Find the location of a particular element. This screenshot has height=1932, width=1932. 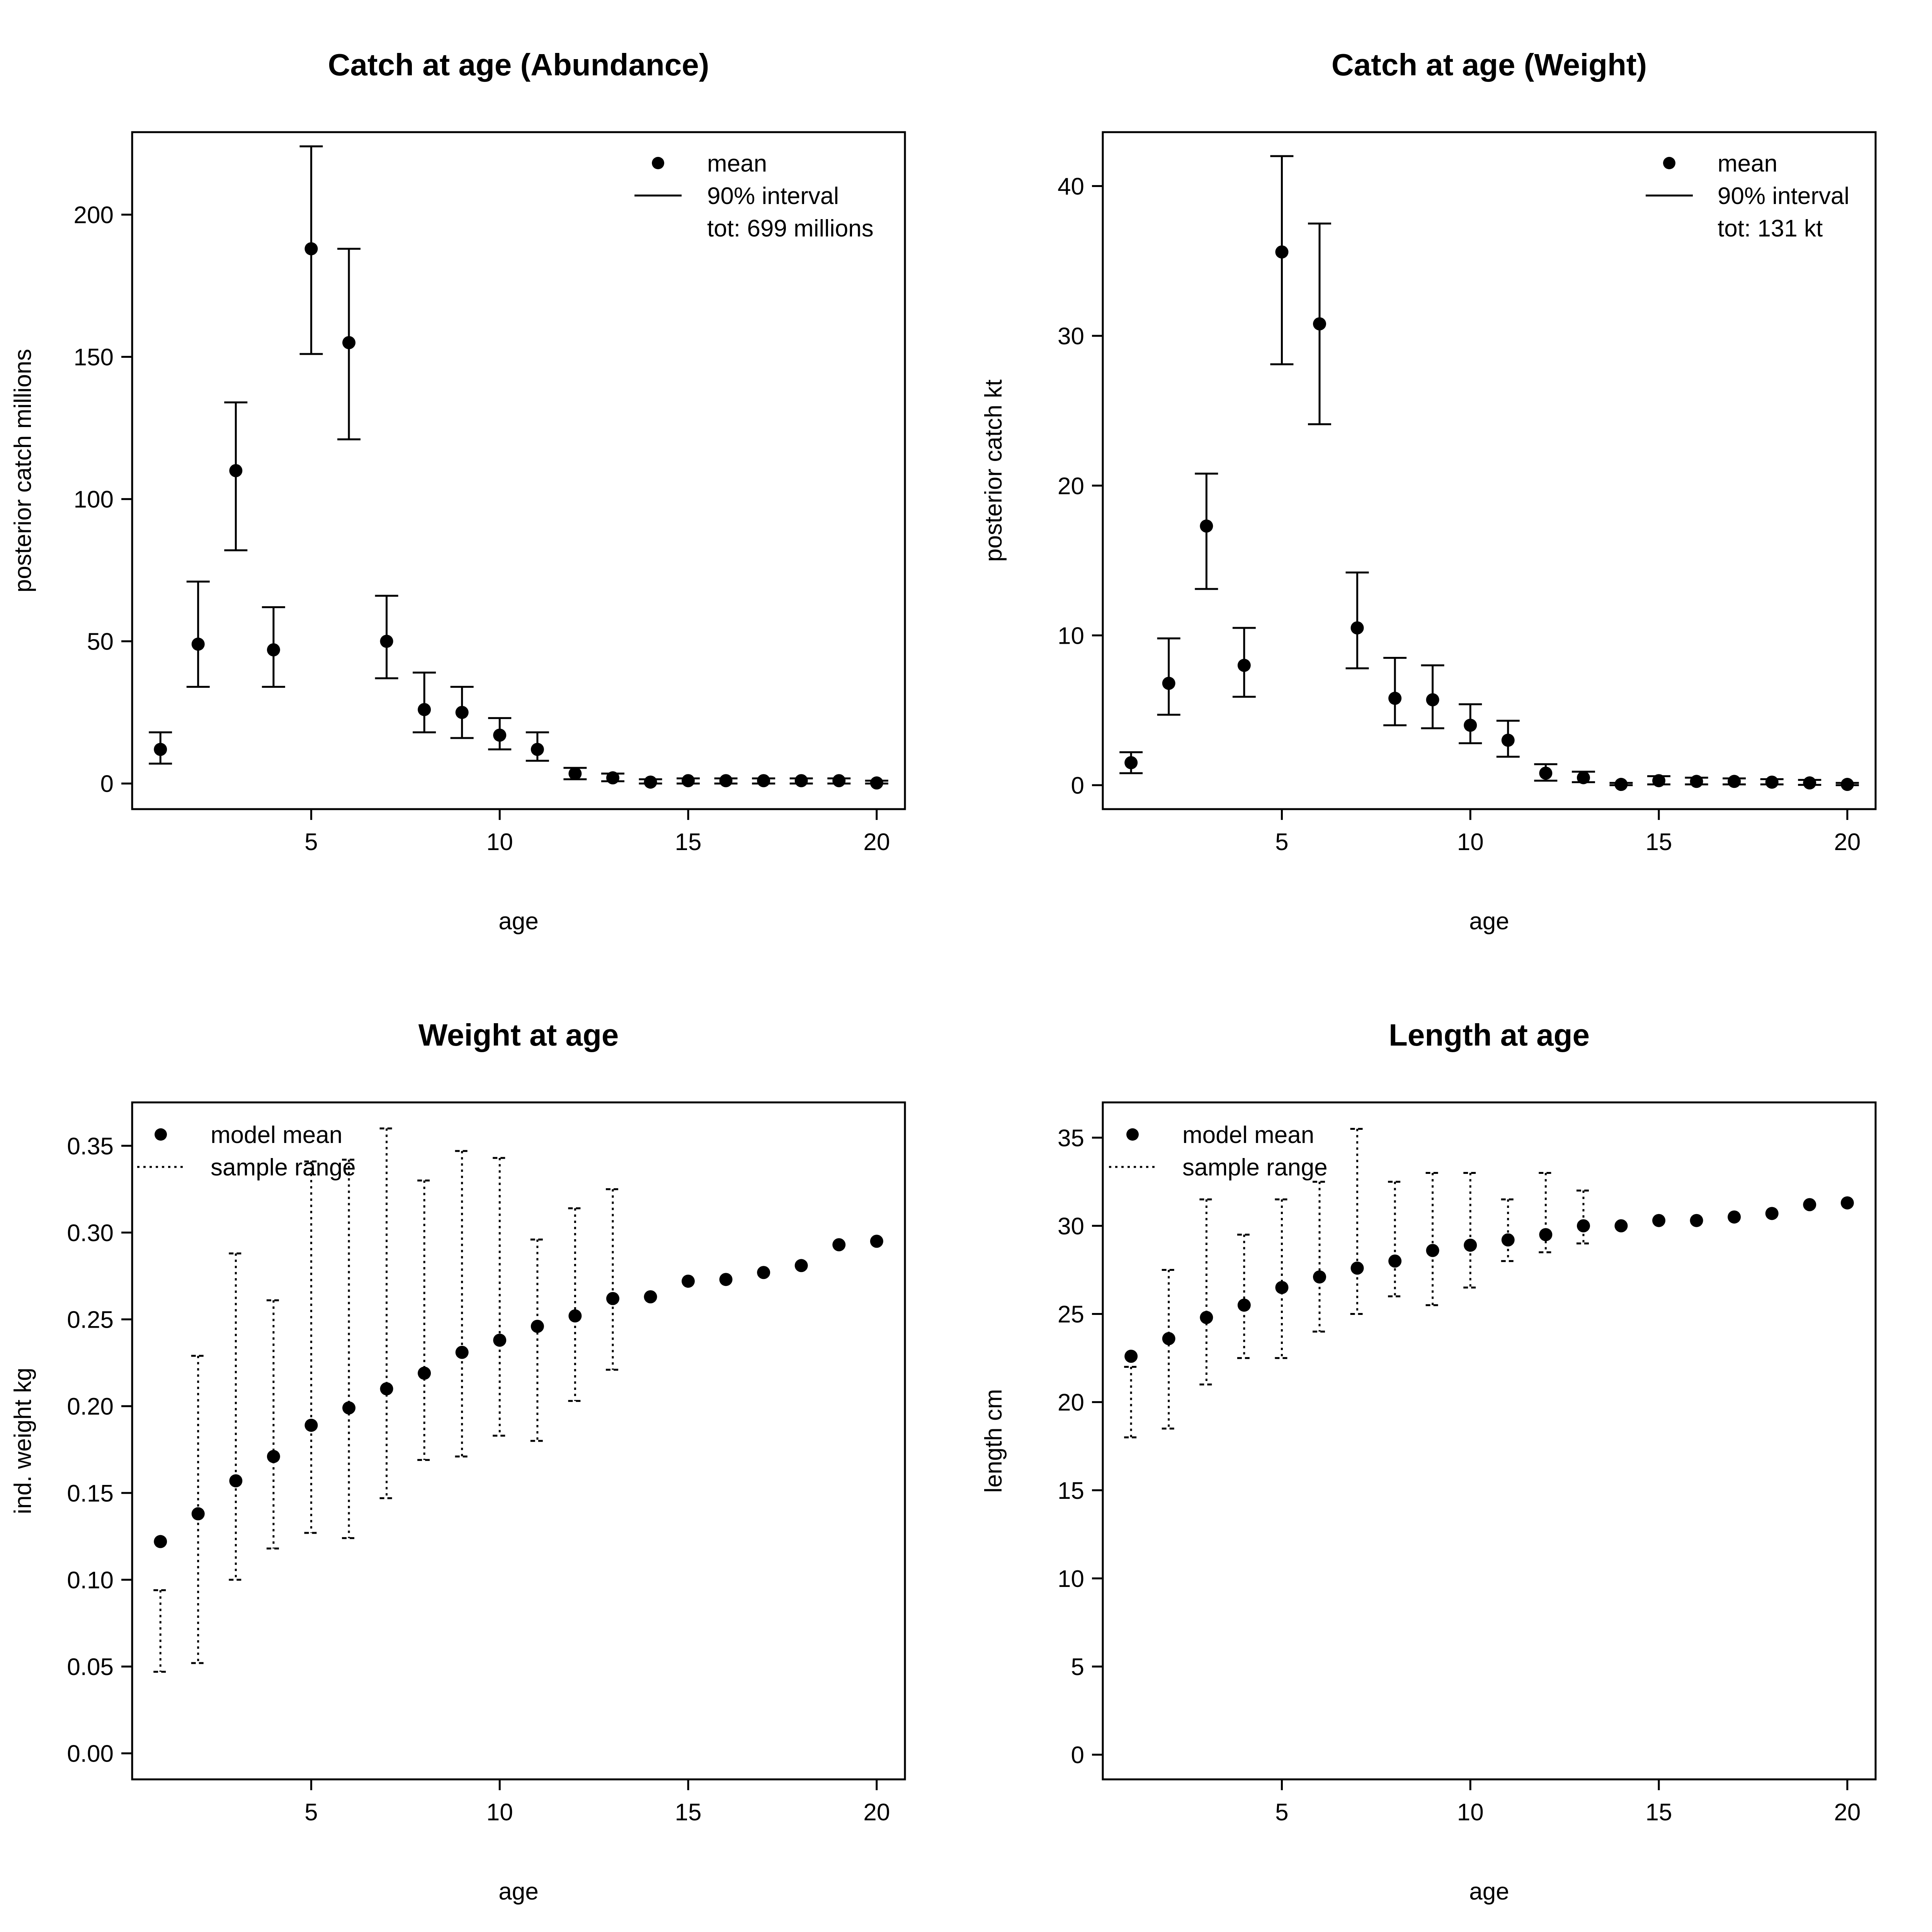

panel-title: Catch at age (Weight) is located at coordinates (1490, 65).